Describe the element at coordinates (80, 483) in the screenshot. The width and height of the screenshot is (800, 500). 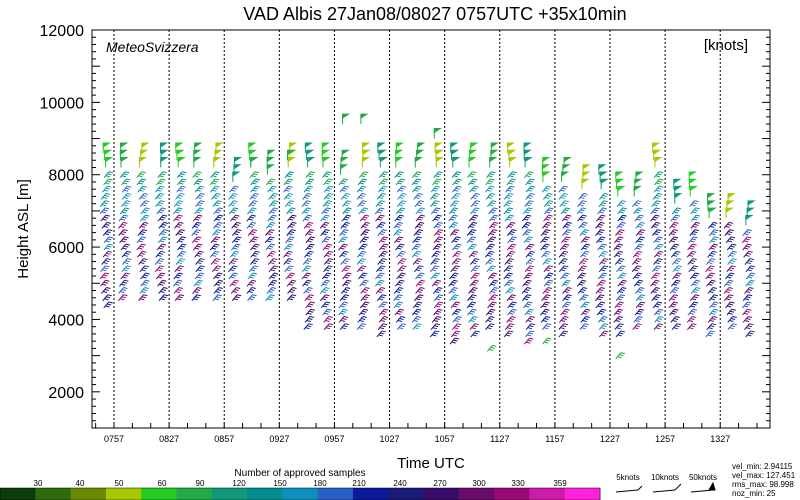
I see `colorbar-tick-label: 40` at that location.